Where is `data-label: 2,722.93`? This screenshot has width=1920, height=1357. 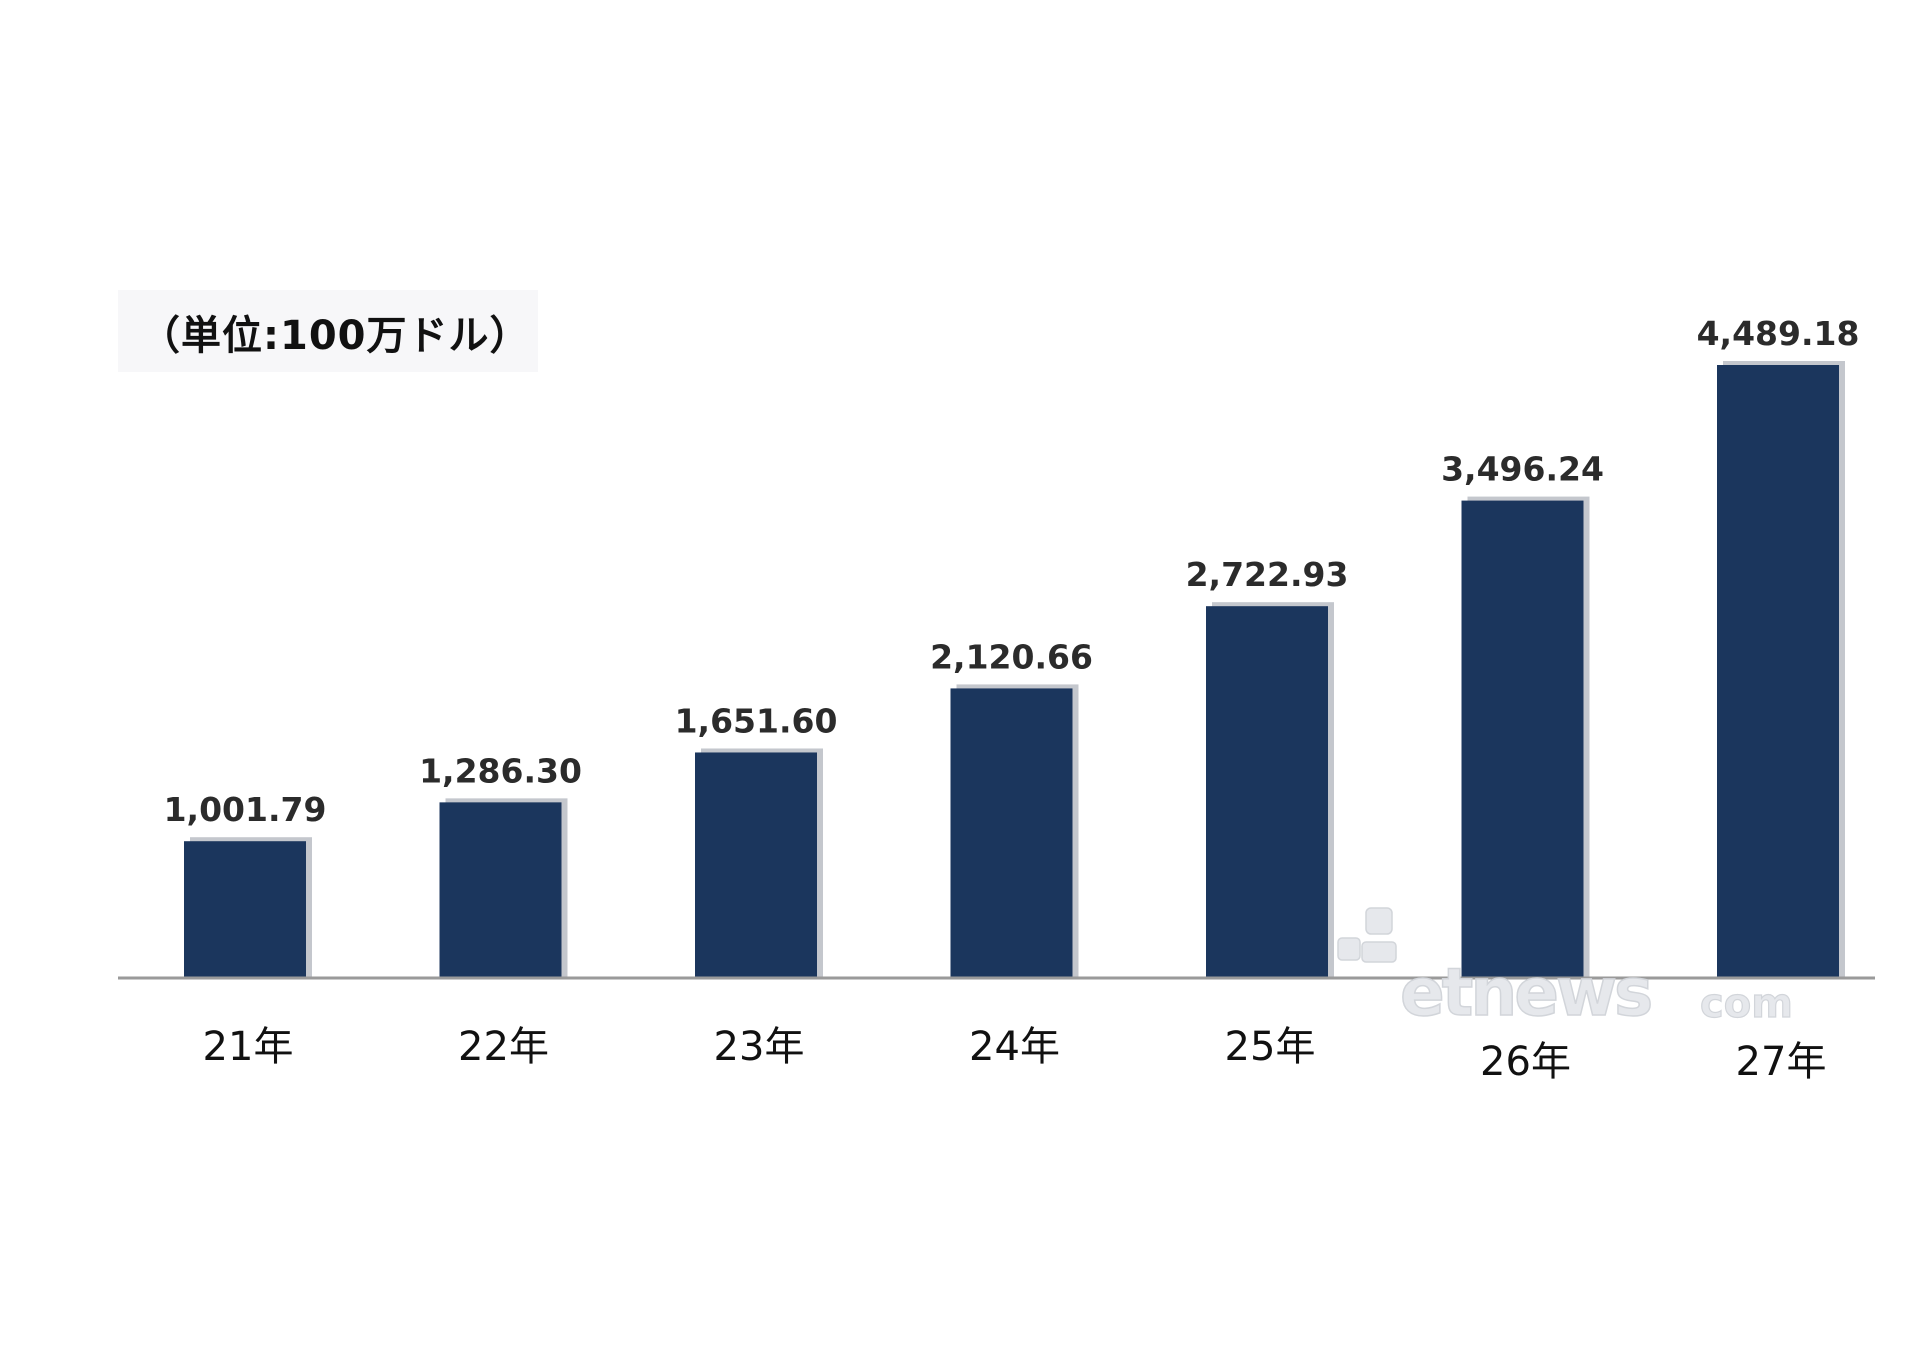
data-label: 2,722.93 is located at coordinates (1267, 574).